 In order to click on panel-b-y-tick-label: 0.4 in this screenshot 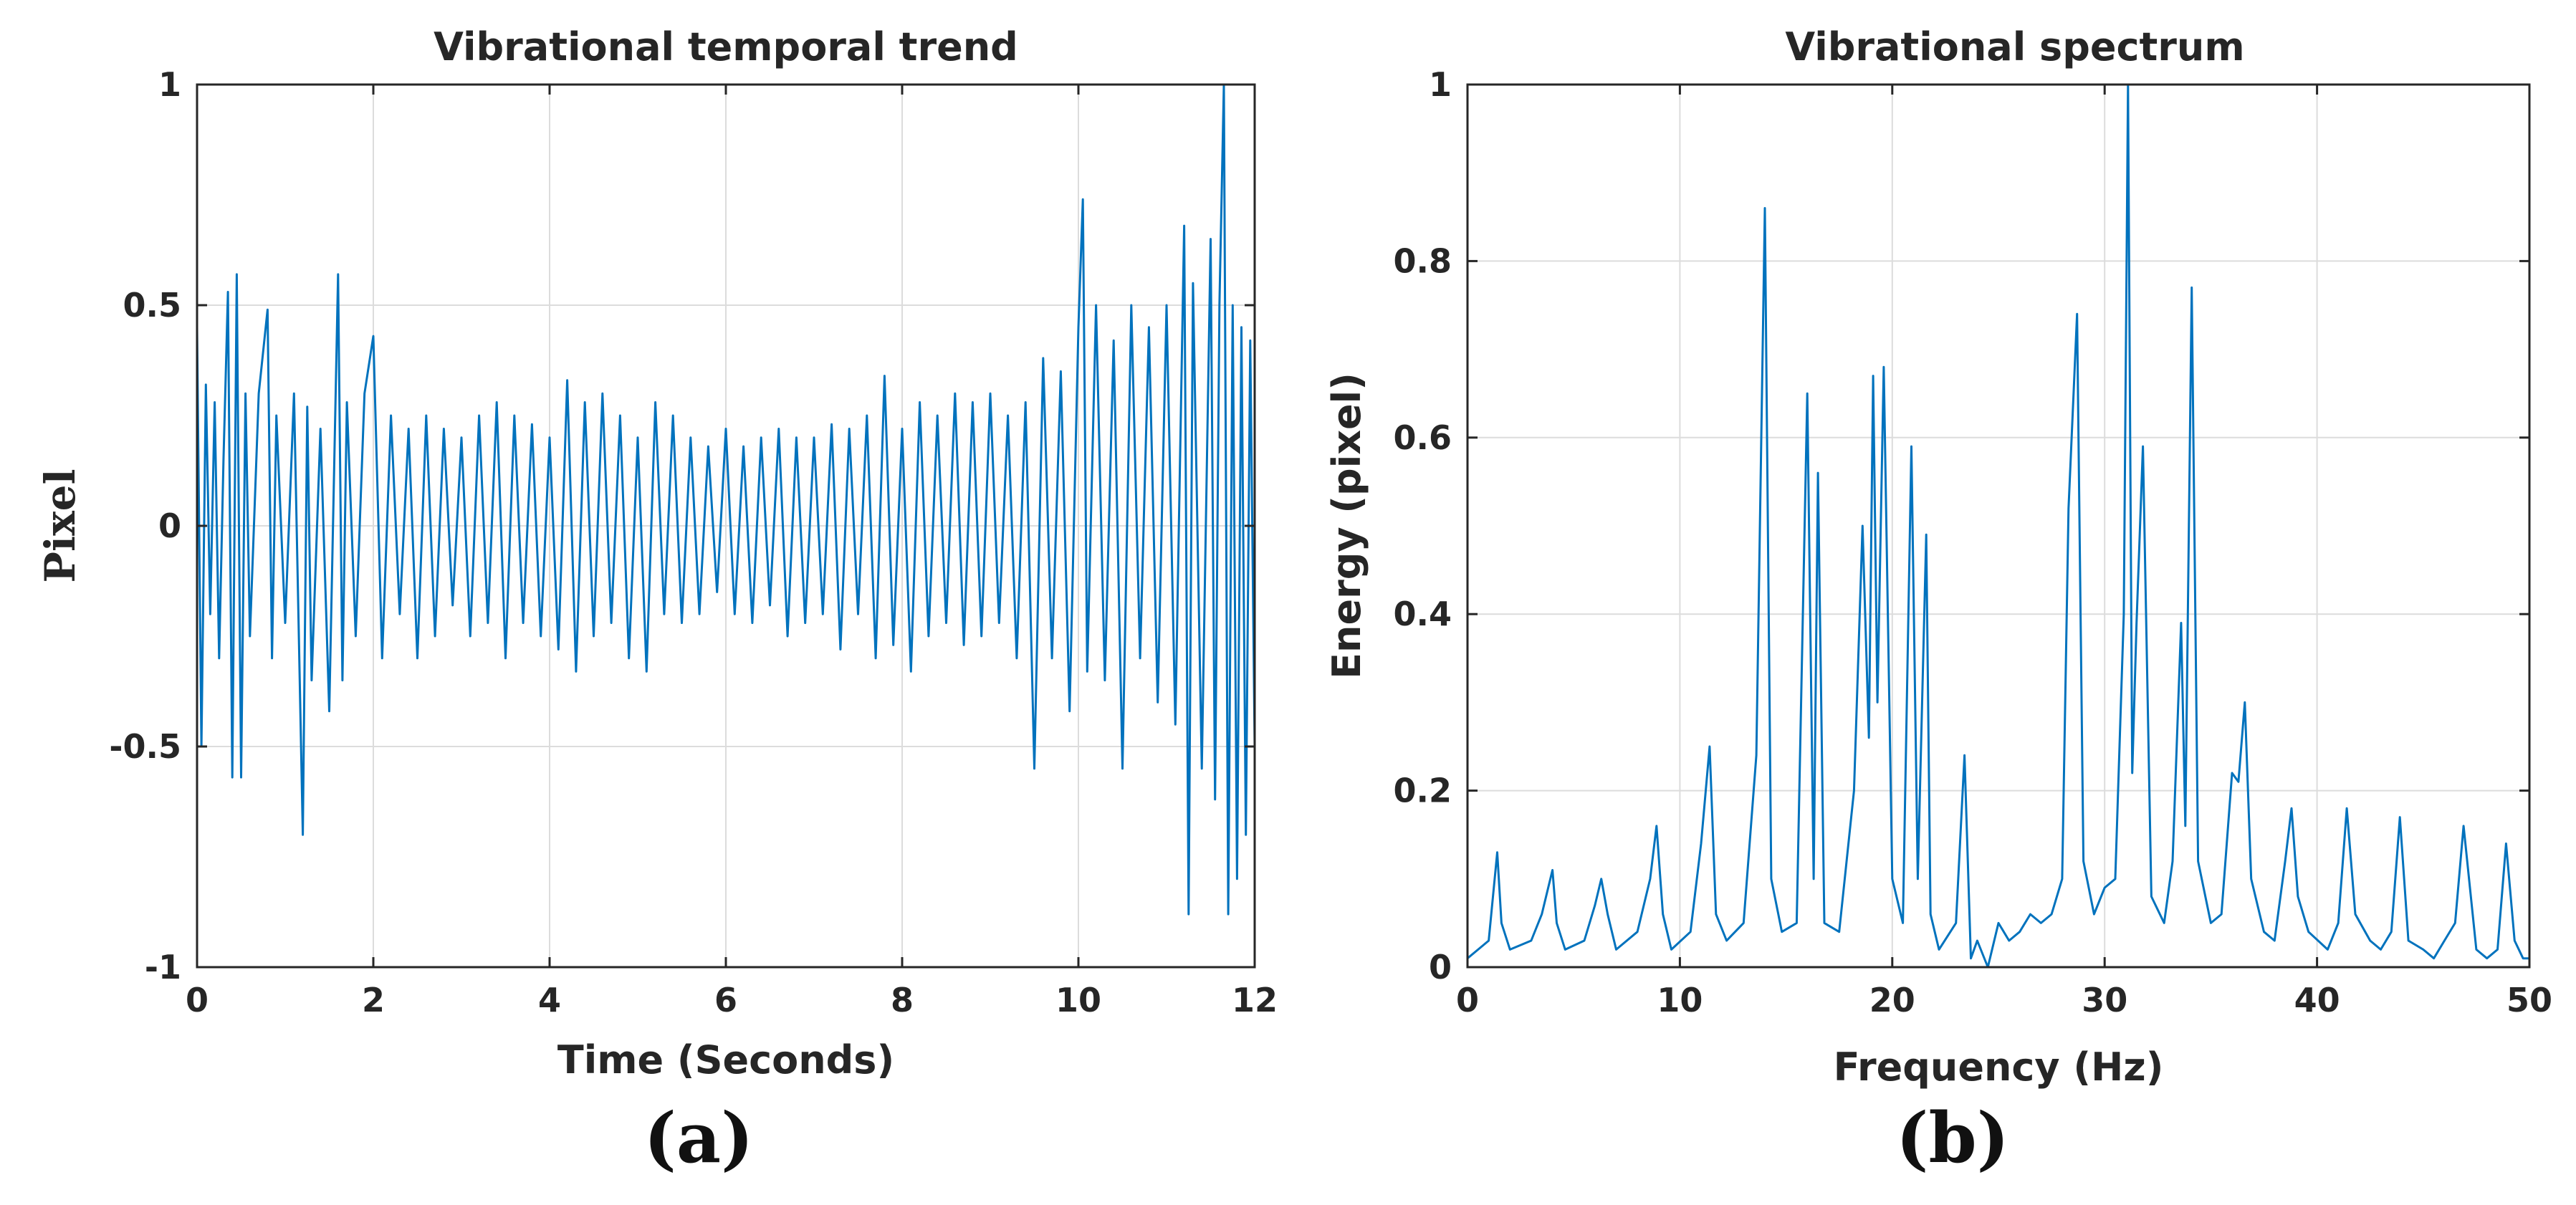, I will do `click(1423, 614)`.